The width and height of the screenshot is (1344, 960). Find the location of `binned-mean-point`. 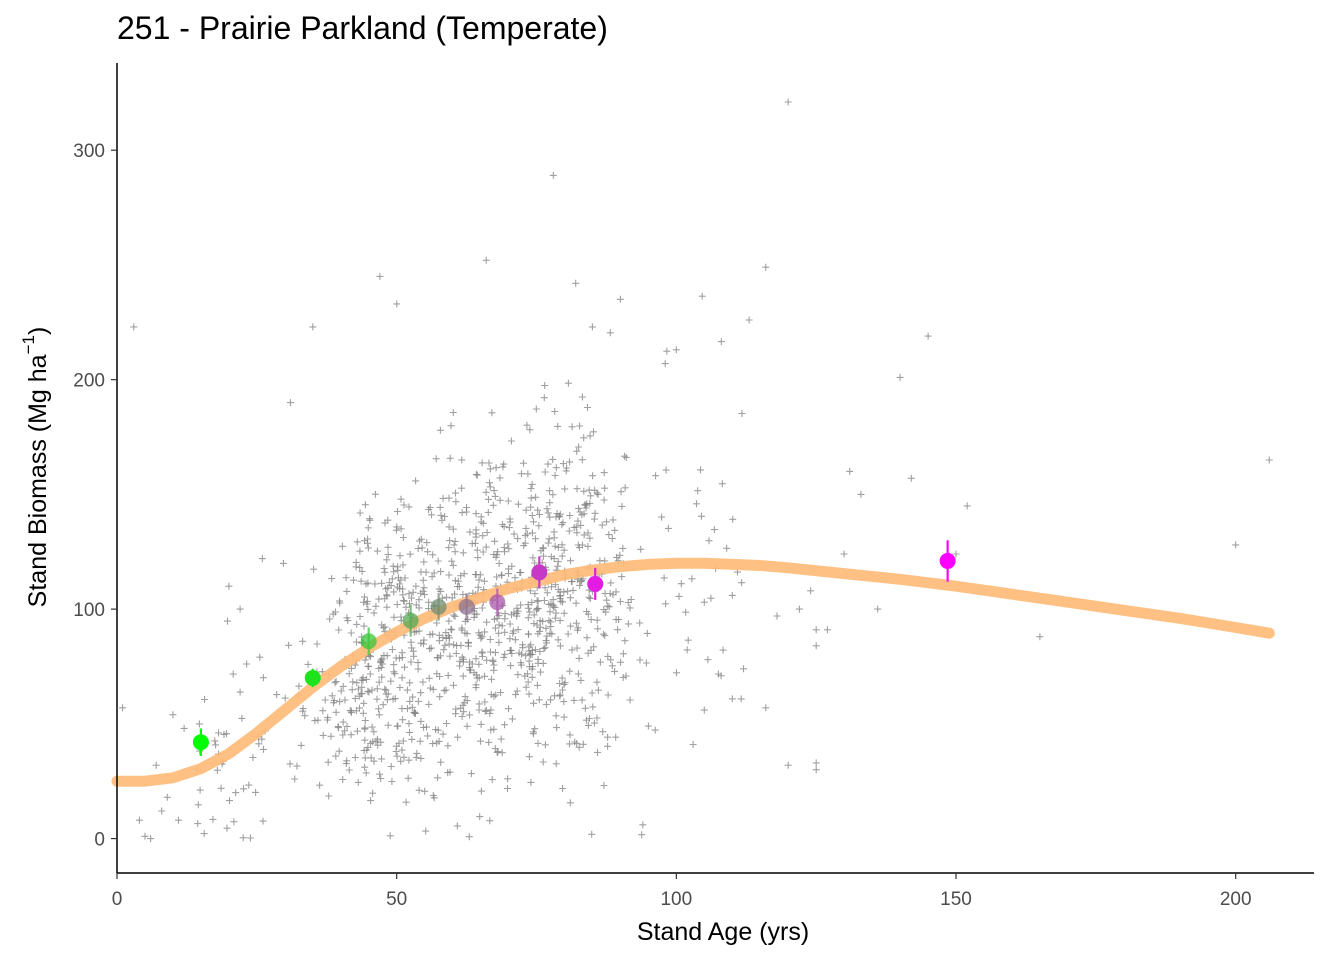

binned-mean-point is located at coordinates (466, 606).